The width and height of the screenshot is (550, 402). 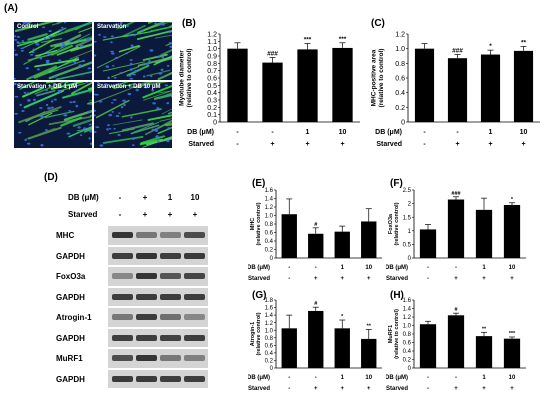 I want to click on y-axis-label-line: Atrogin-1, so click(x=253, y=334).